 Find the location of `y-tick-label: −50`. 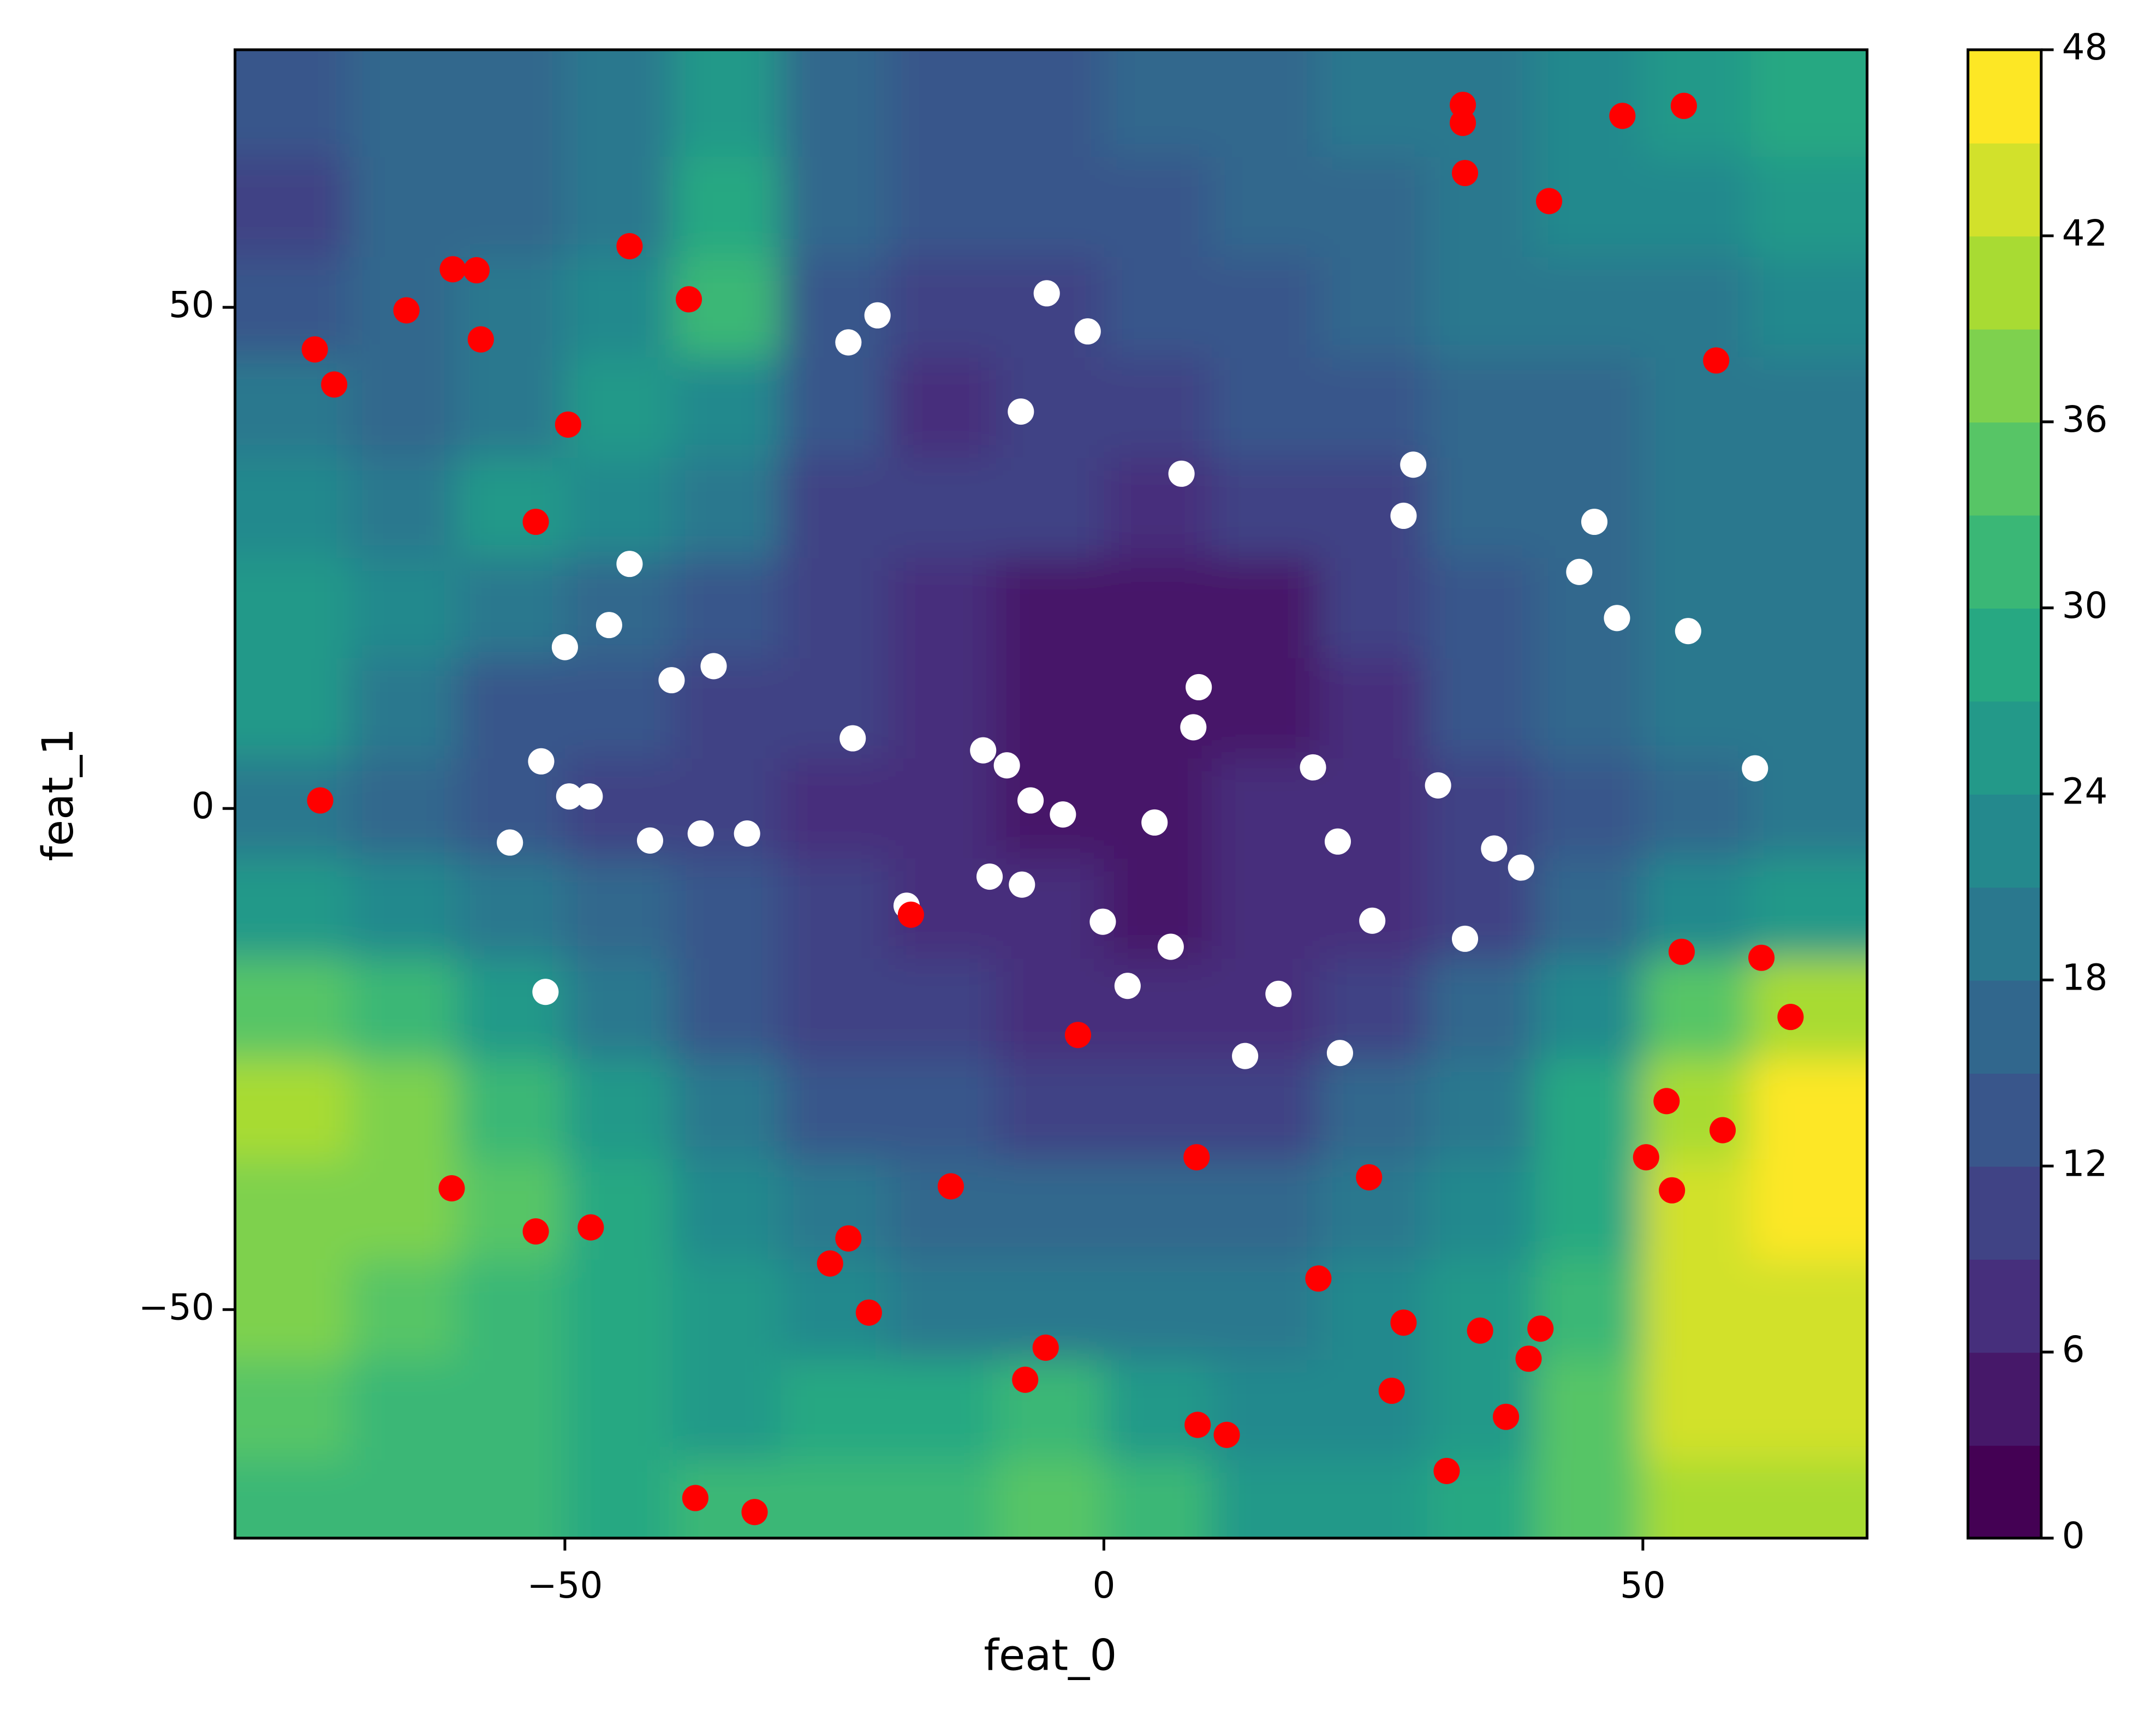

y-tick-label: −50 is located at coordinates (177, 1307).